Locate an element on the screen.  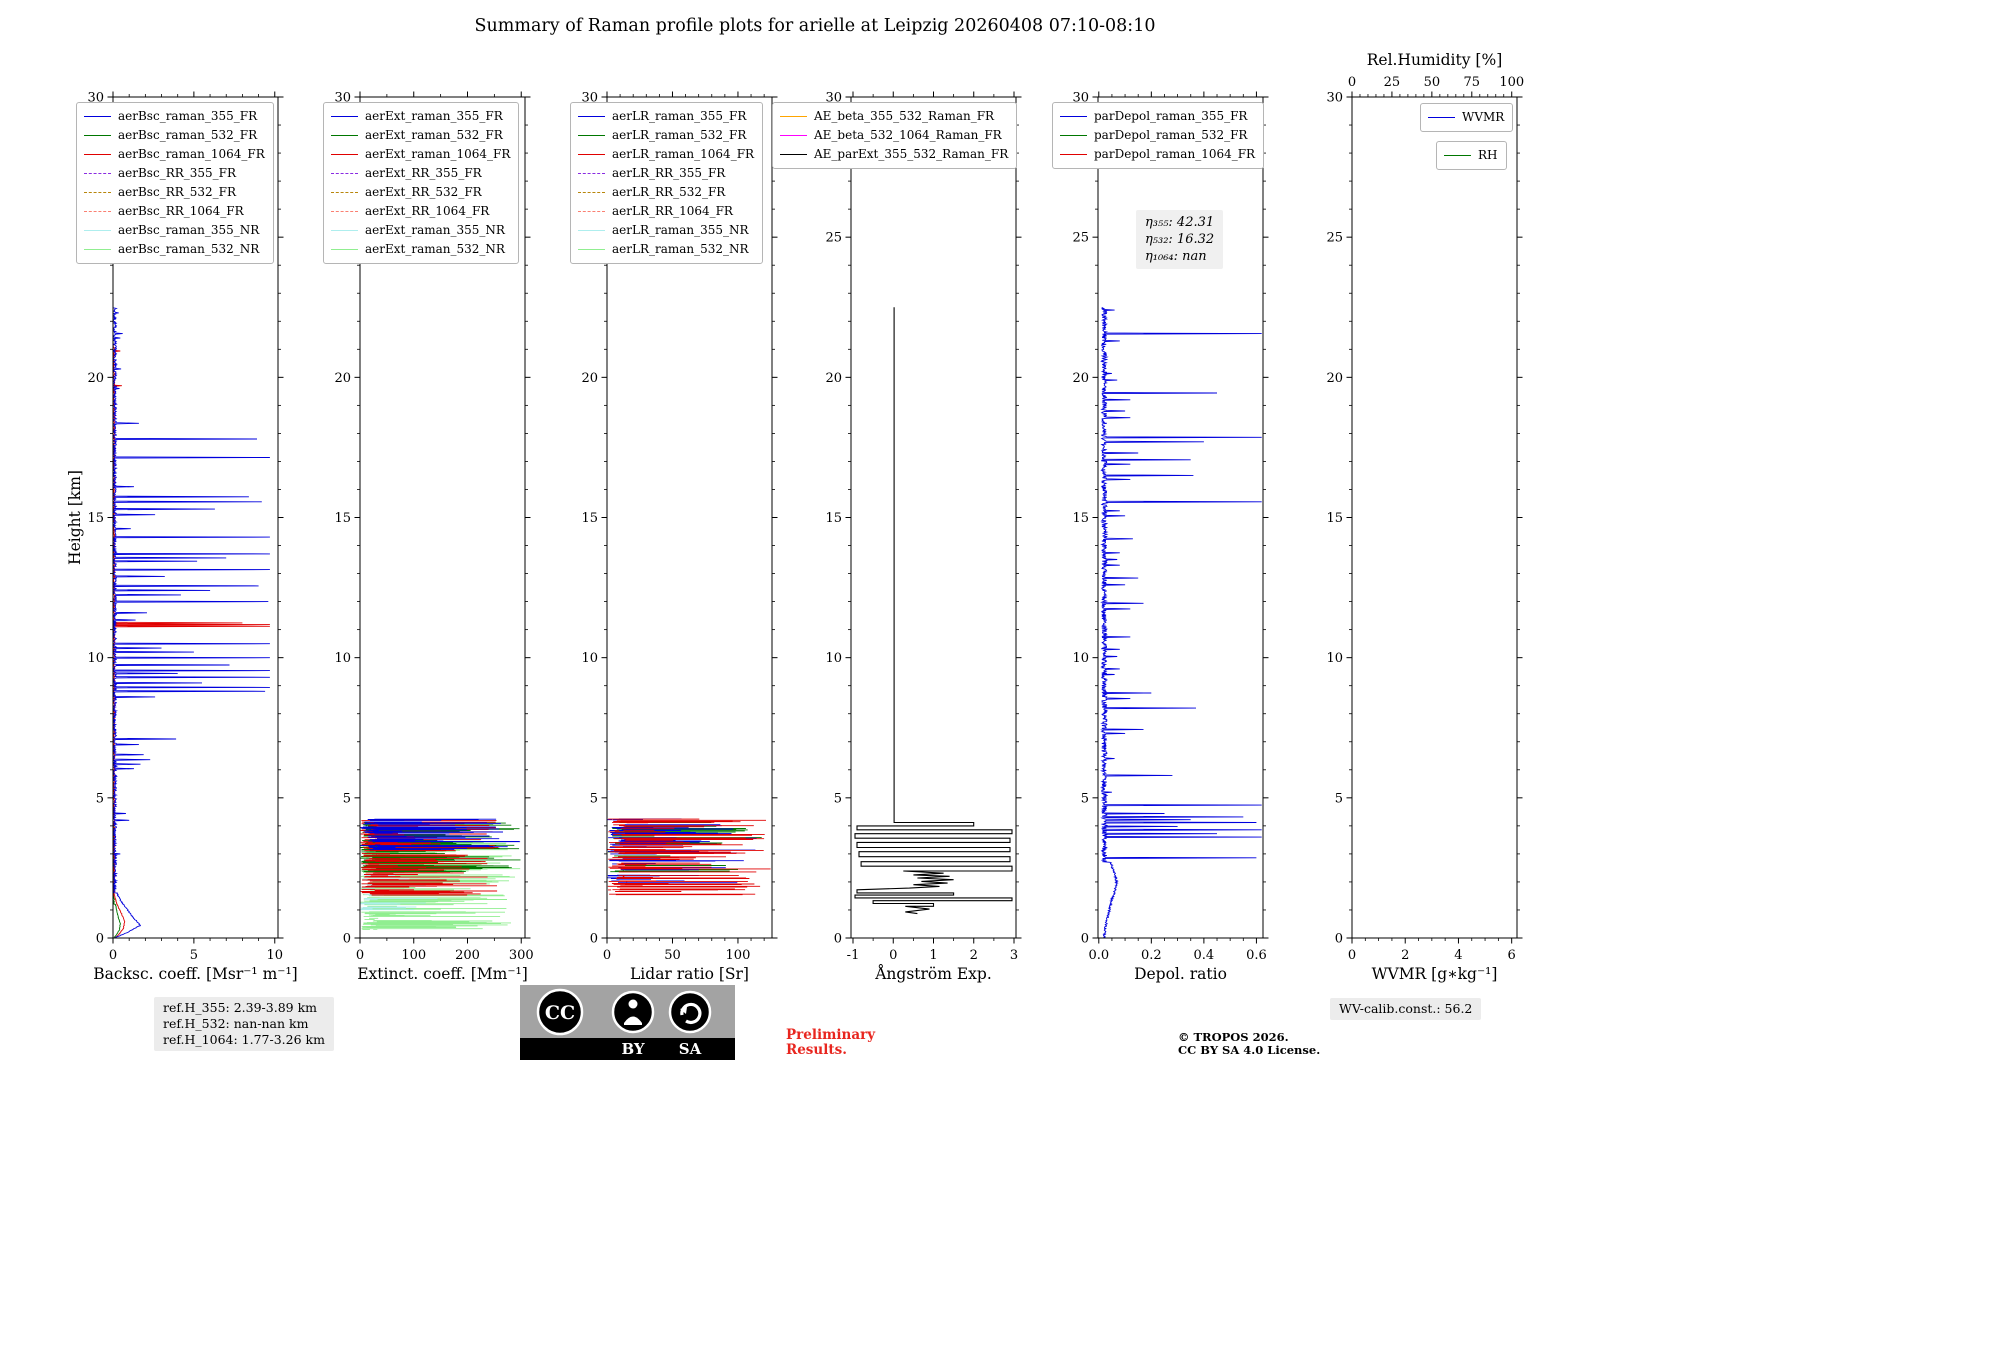
legend-label: aerBsc_RR_532_FR is located at coordinates (177, 192).